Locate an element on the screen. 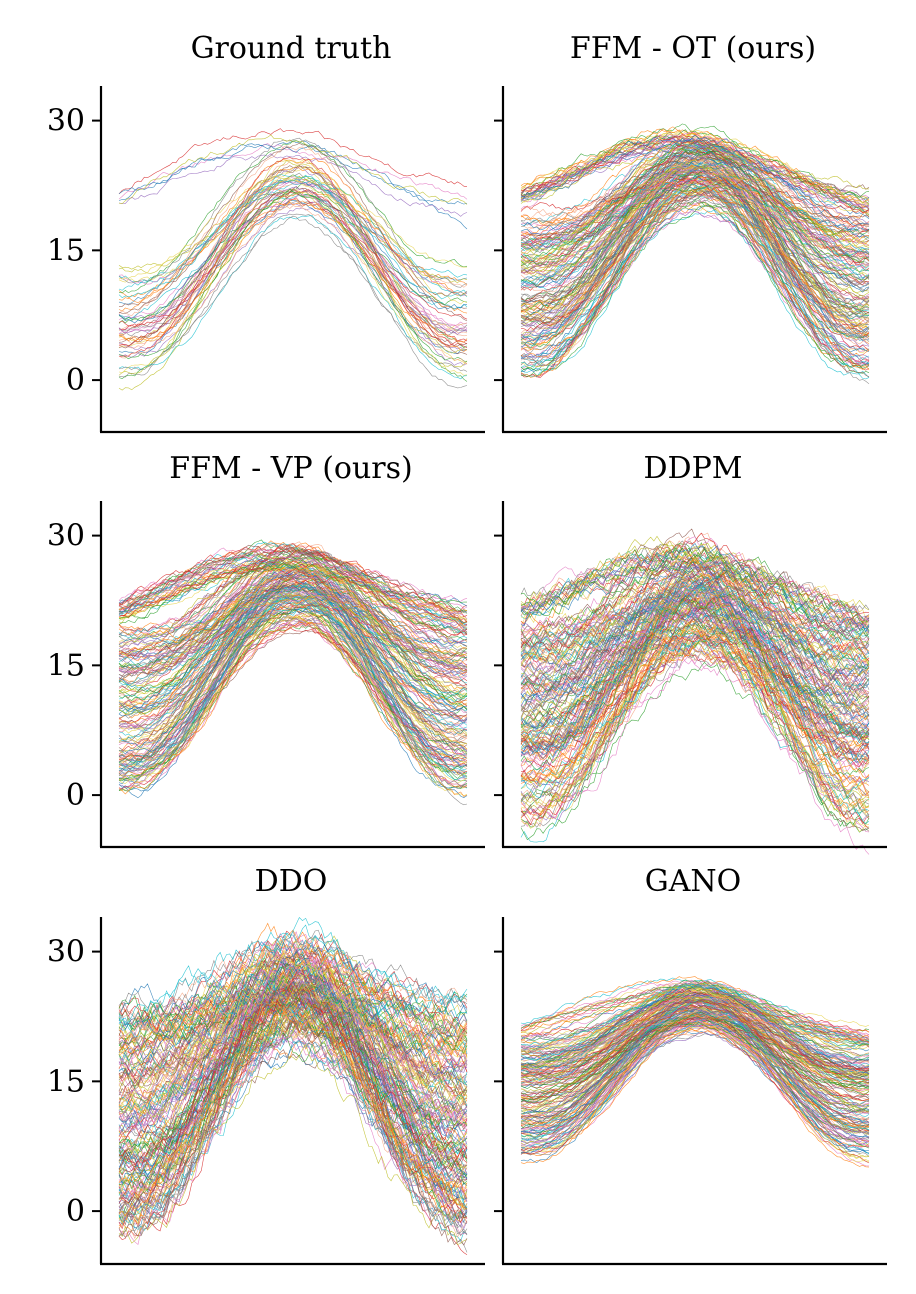 This screenshot has height=1294, width=916. panel-title-gano: GANO is located at coordinates (693, 881).